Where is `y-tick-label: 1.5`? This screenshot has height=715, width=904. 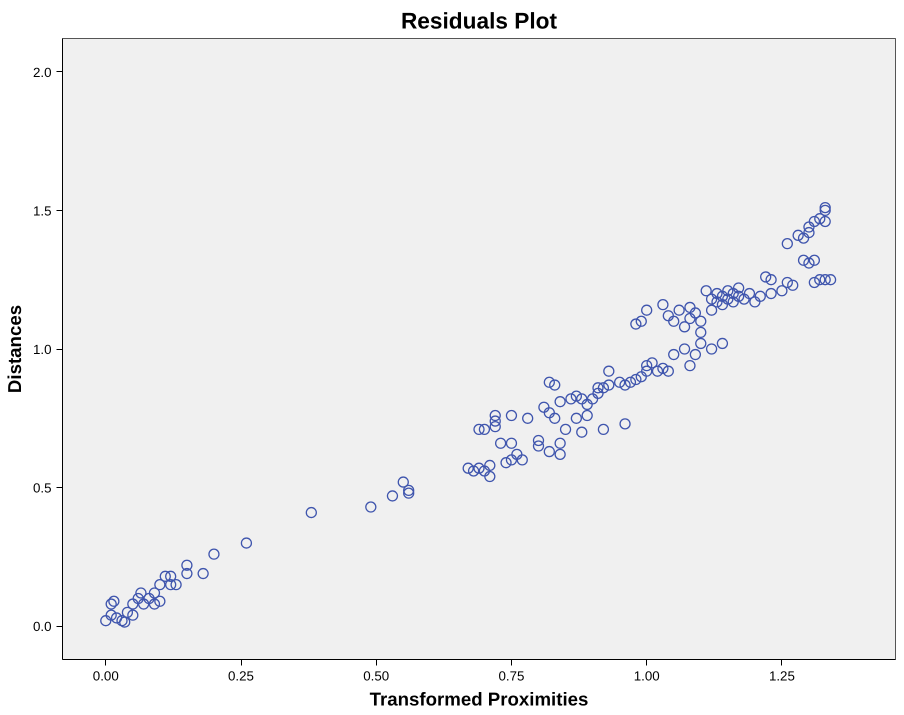
y-tick-label: 1.5 is located at coordinates (42, 210).